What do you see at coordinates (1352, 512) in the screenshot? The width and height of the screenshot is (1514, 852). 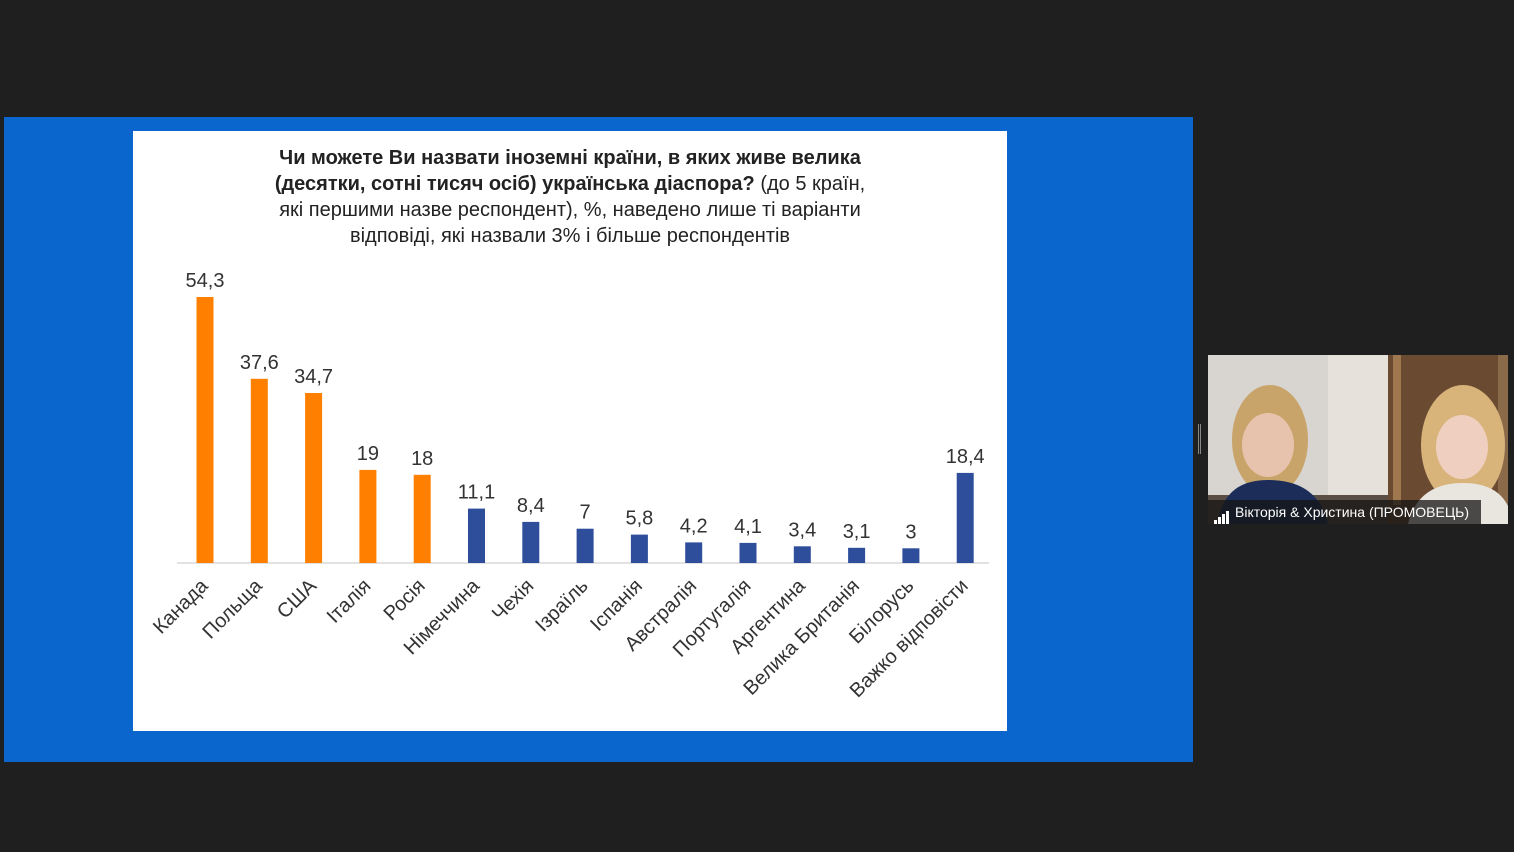 I see `participant-name: Вікторія & Христина (ПРОМОВЕЦЬ)` at bounding box center [1352, 512].